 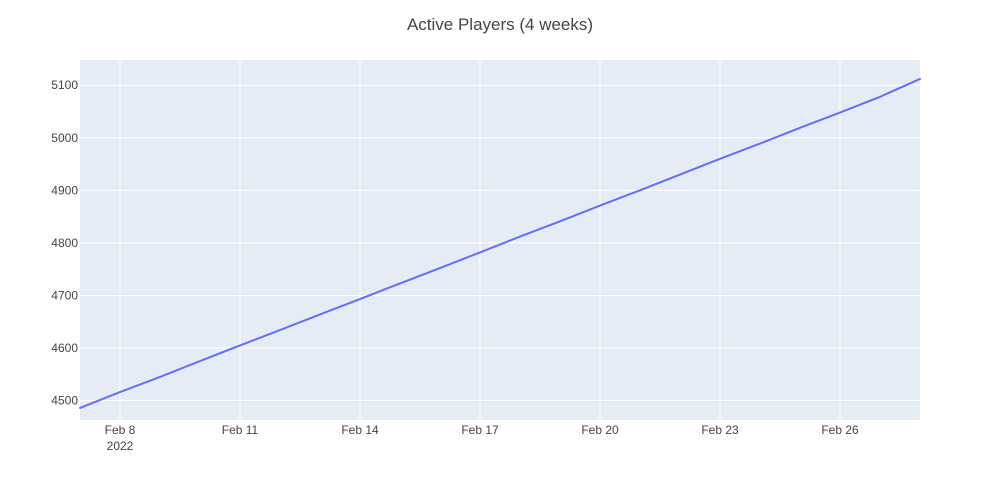 What do you see at coordinates (64, 348) in the screenshot?
I see `y-tick-label: 4600` at bounding box center [64, 348].